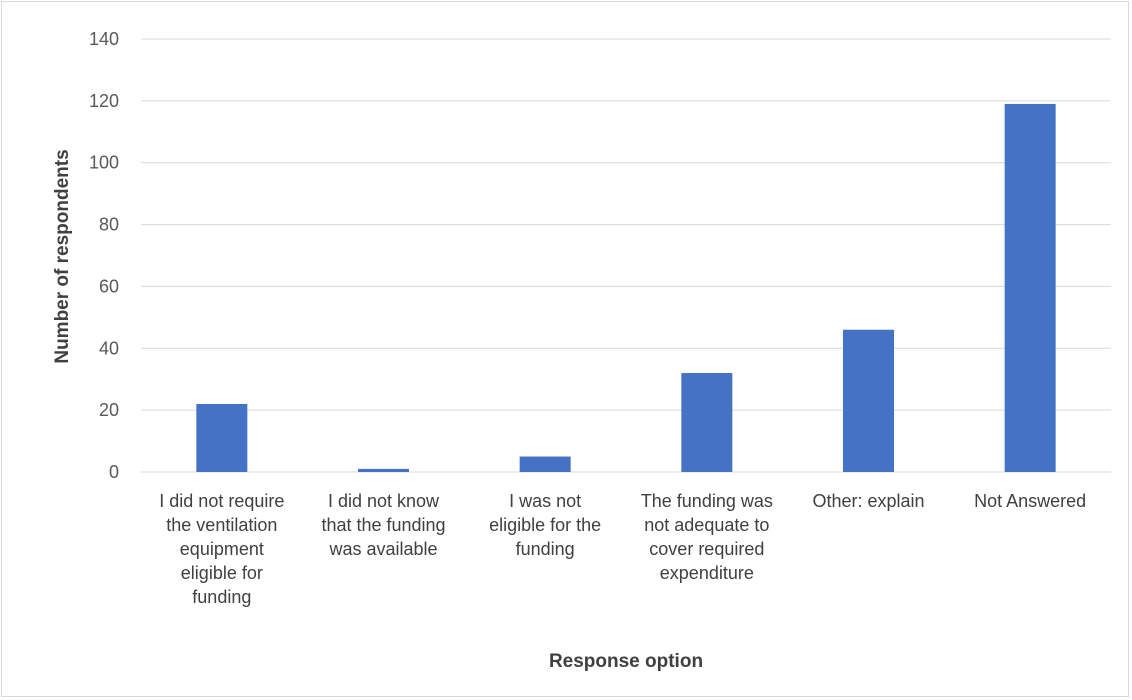  What do you see at coordinates (62, 256) in the screenshot?
I see `y-axis-title: Number of respondents` at bounding box center [62, 256].